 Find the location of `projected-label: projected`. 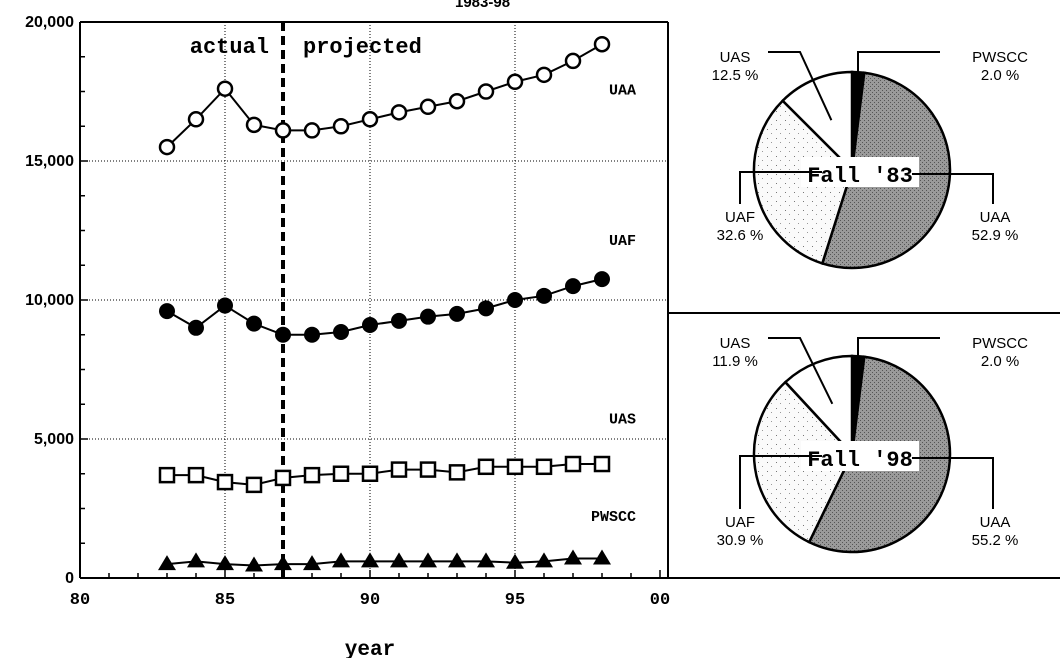

projected-label: projected is located at coordinates (362, 47).